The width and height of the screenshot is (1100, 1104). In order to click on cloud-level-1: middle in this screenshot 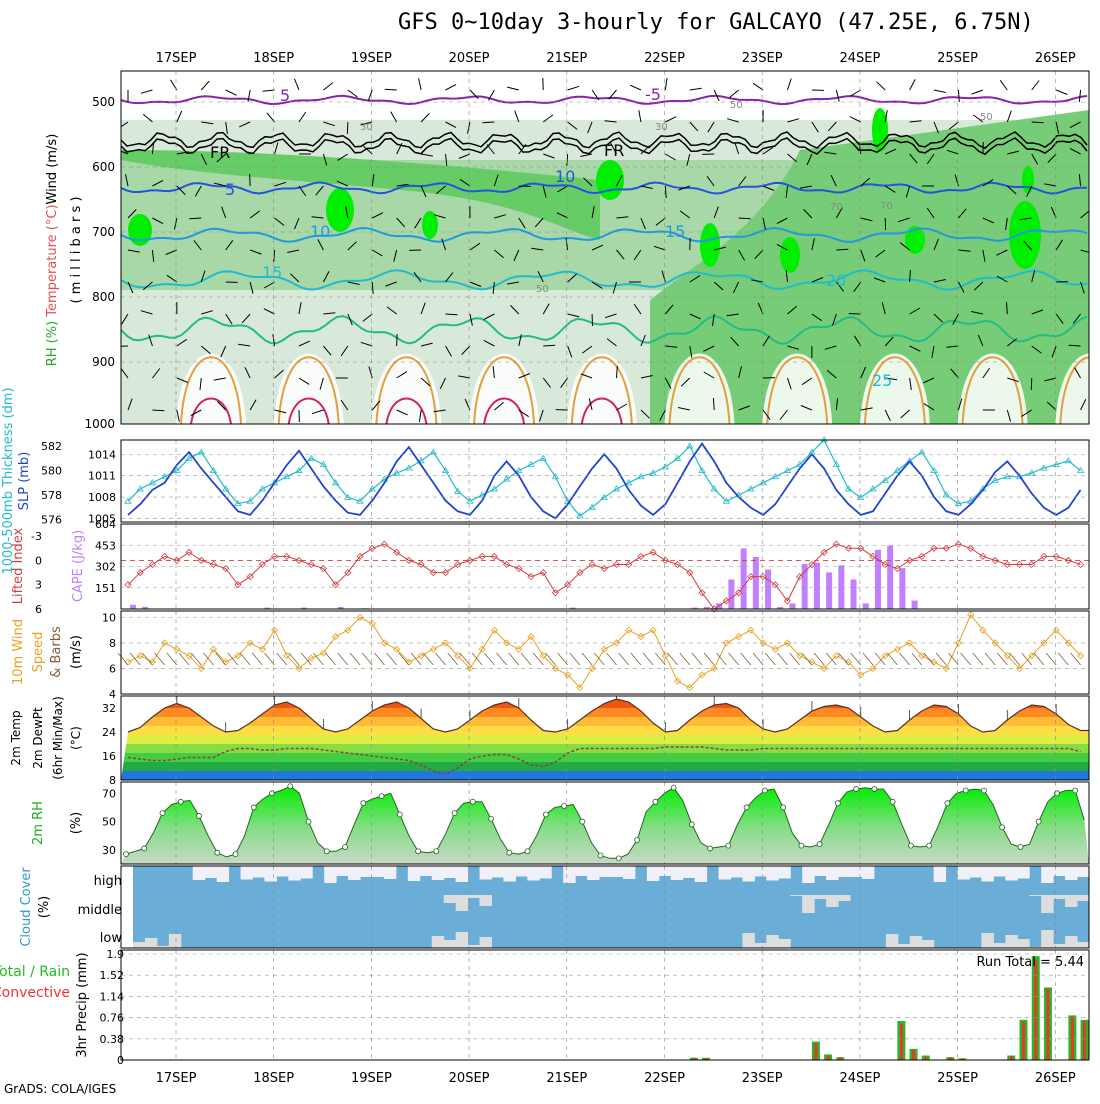, I will do `click(100, 910)`.